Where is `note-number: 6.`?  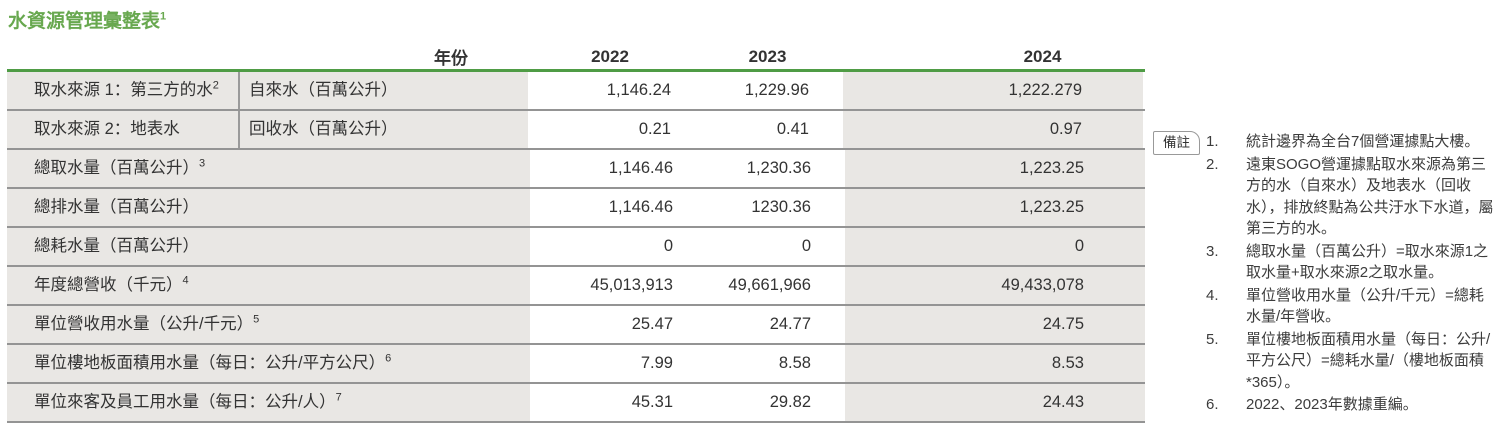
note-number: 6. is located at coordinates (1212, 404).